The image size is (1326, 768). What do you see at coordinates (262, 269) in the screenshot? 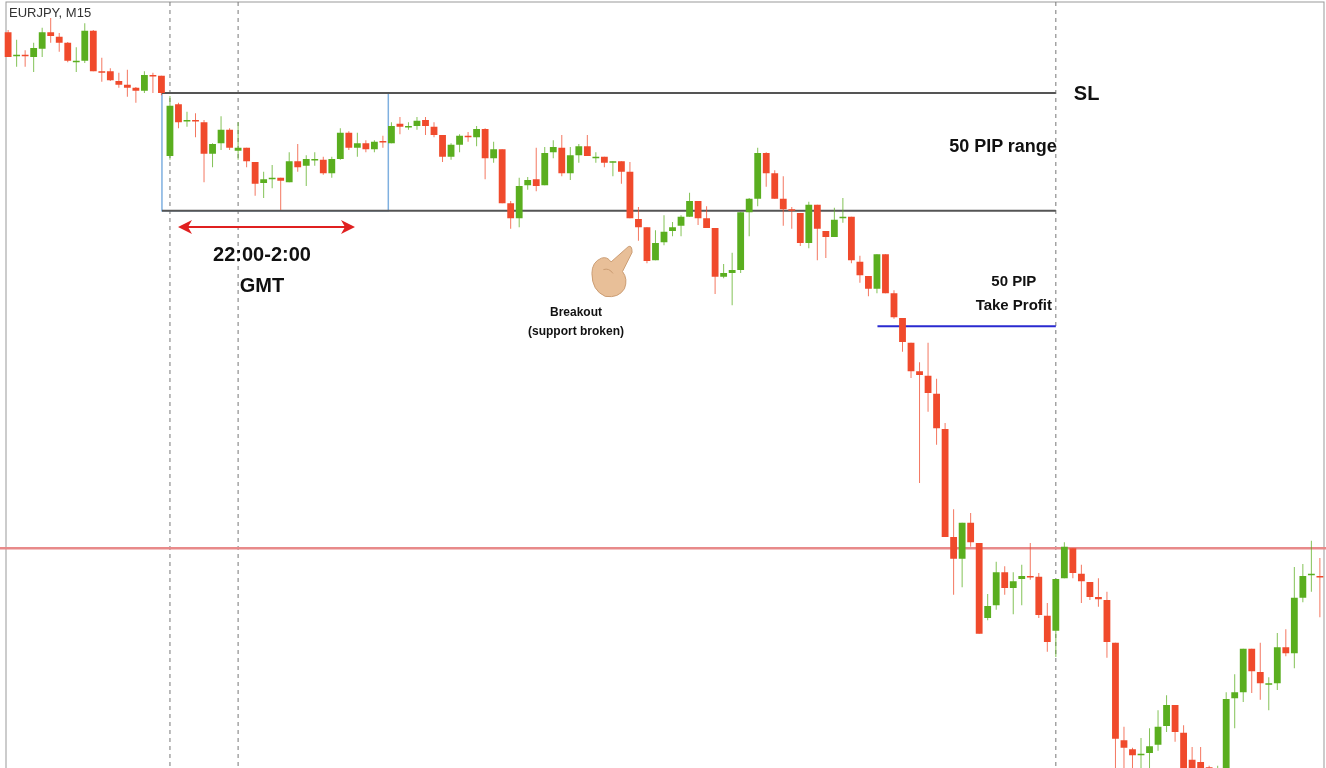
I see `annotation: 22:00-2:00 GMT` at bounding box center [262, 269].